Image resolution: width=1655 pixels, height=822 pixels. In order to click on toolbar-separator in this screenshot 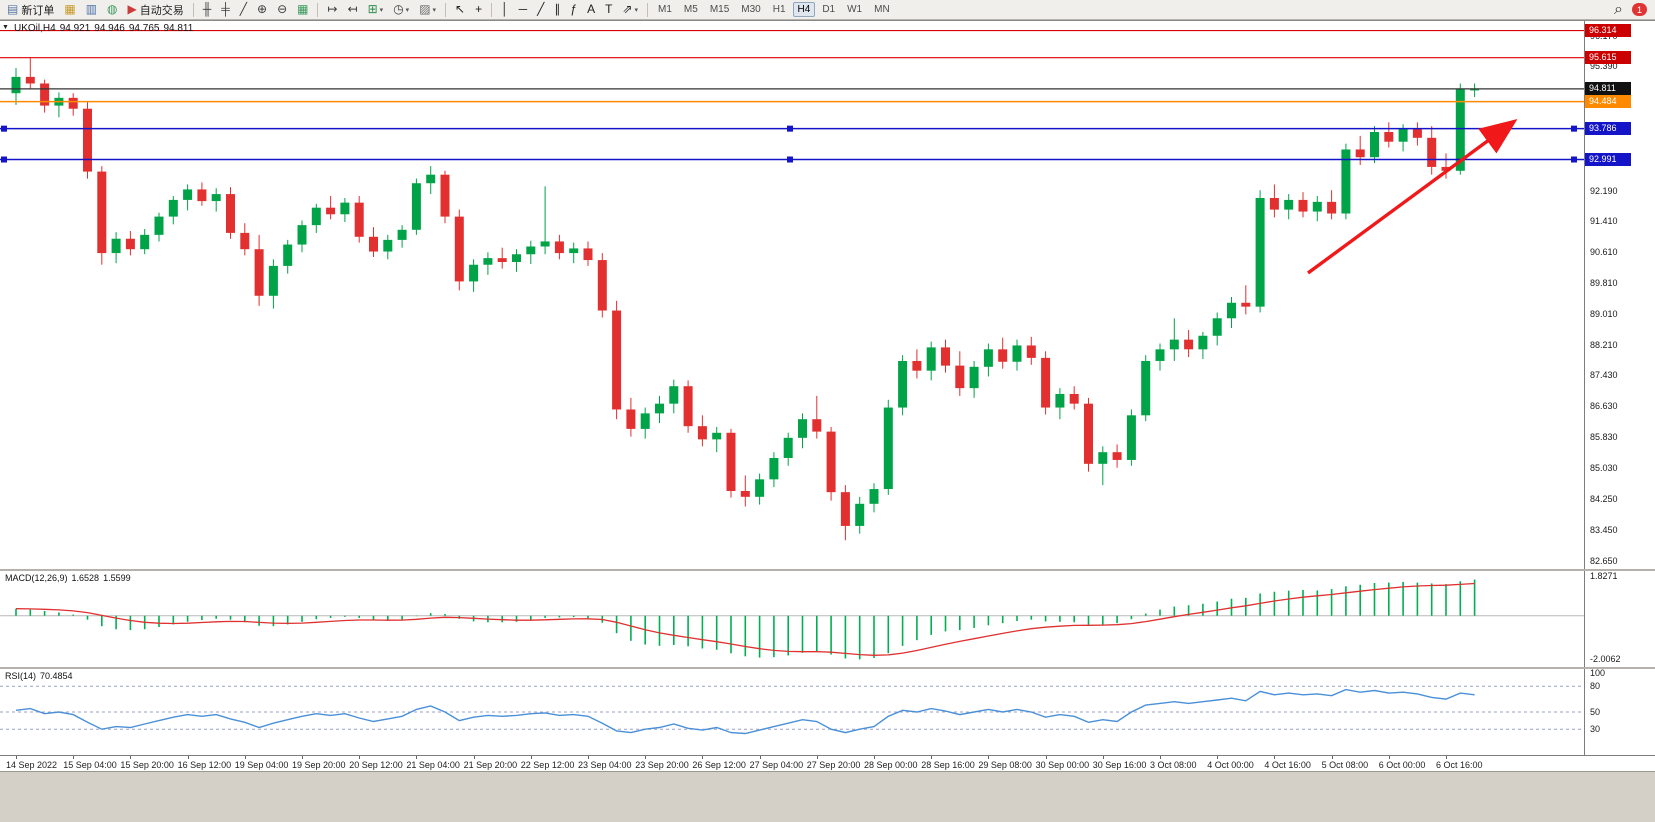, I will do `click(647, 9)`.